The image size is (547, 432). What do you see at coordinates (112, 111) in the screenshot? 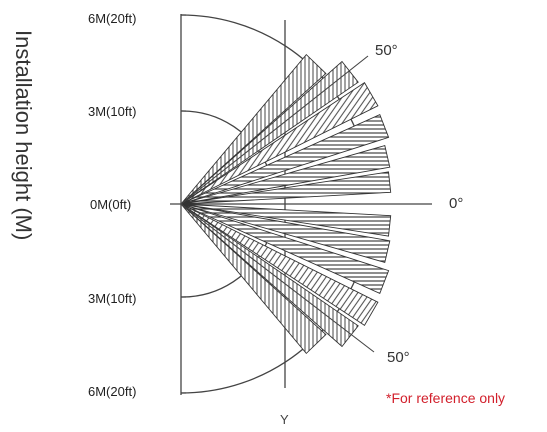
I see `tick-label-upper: 3M(10ft)` at bounding box center [112, 111].